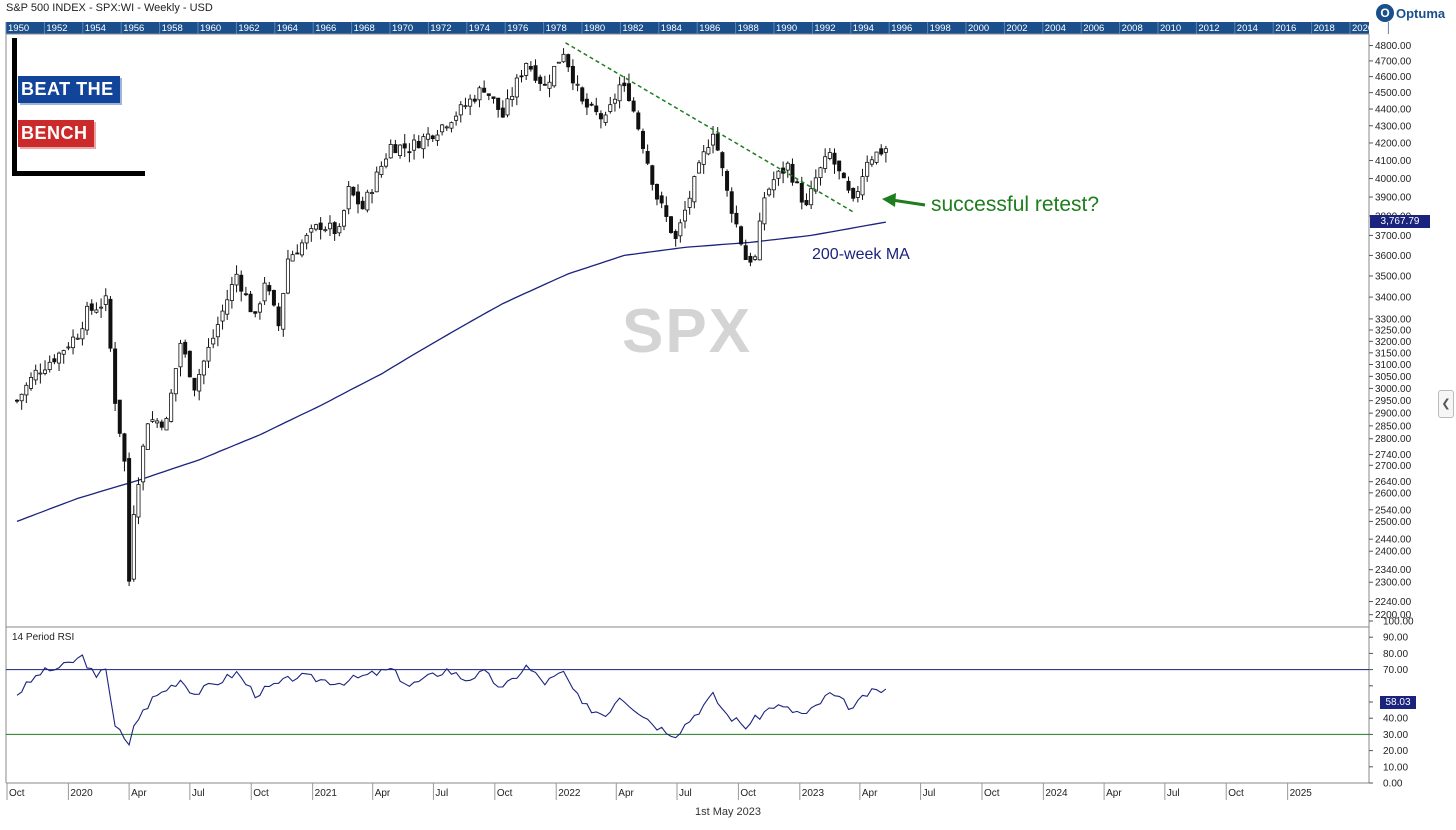 The height and width of the screenshot is (830, 1456). I want to click on price-tick-label: 4400.00, so click(1393, 110).